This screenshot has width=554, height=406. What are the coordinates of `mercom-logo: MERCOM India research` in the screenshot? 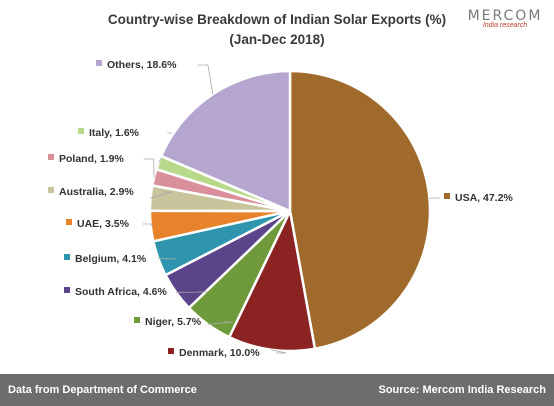 It's located at (505, 18).